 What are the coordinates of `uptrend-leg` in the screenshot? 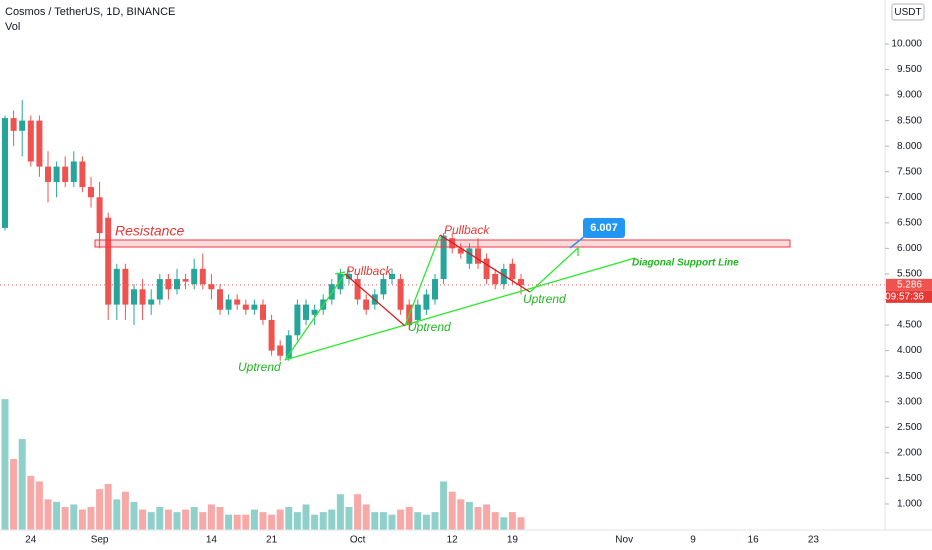 It's located at (315, 317).